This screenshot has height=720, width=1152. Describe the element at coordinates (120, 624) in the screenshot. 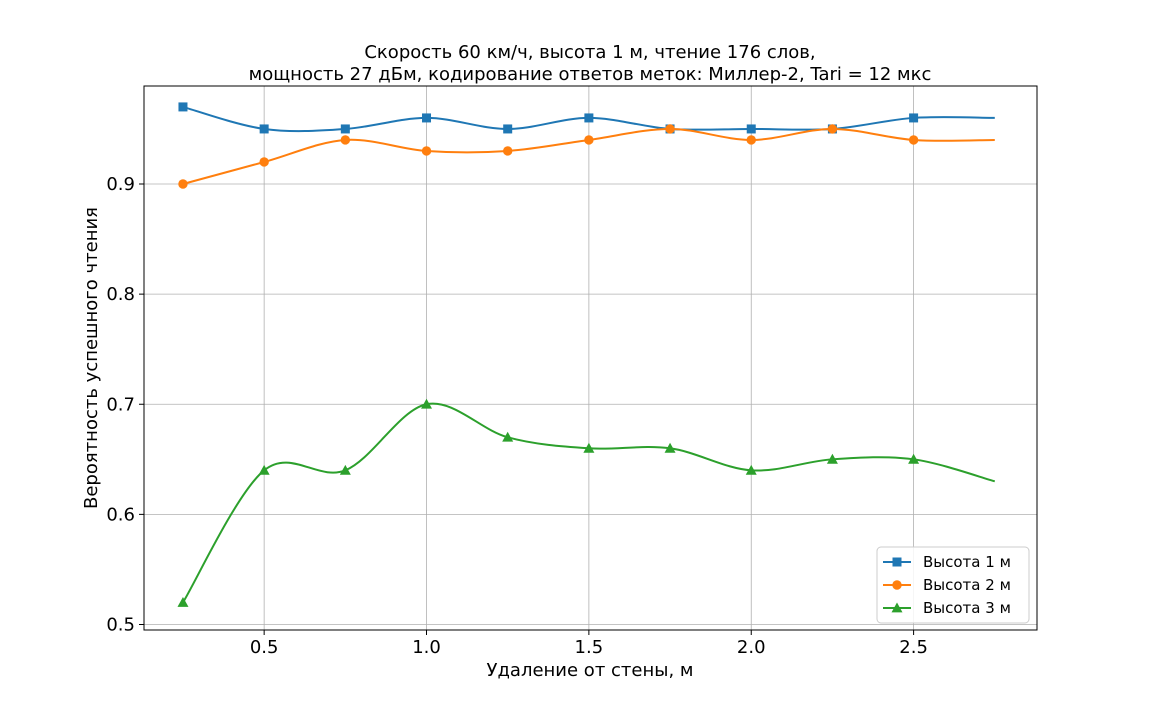

I see `y-tick-label: 0.5` at that location.